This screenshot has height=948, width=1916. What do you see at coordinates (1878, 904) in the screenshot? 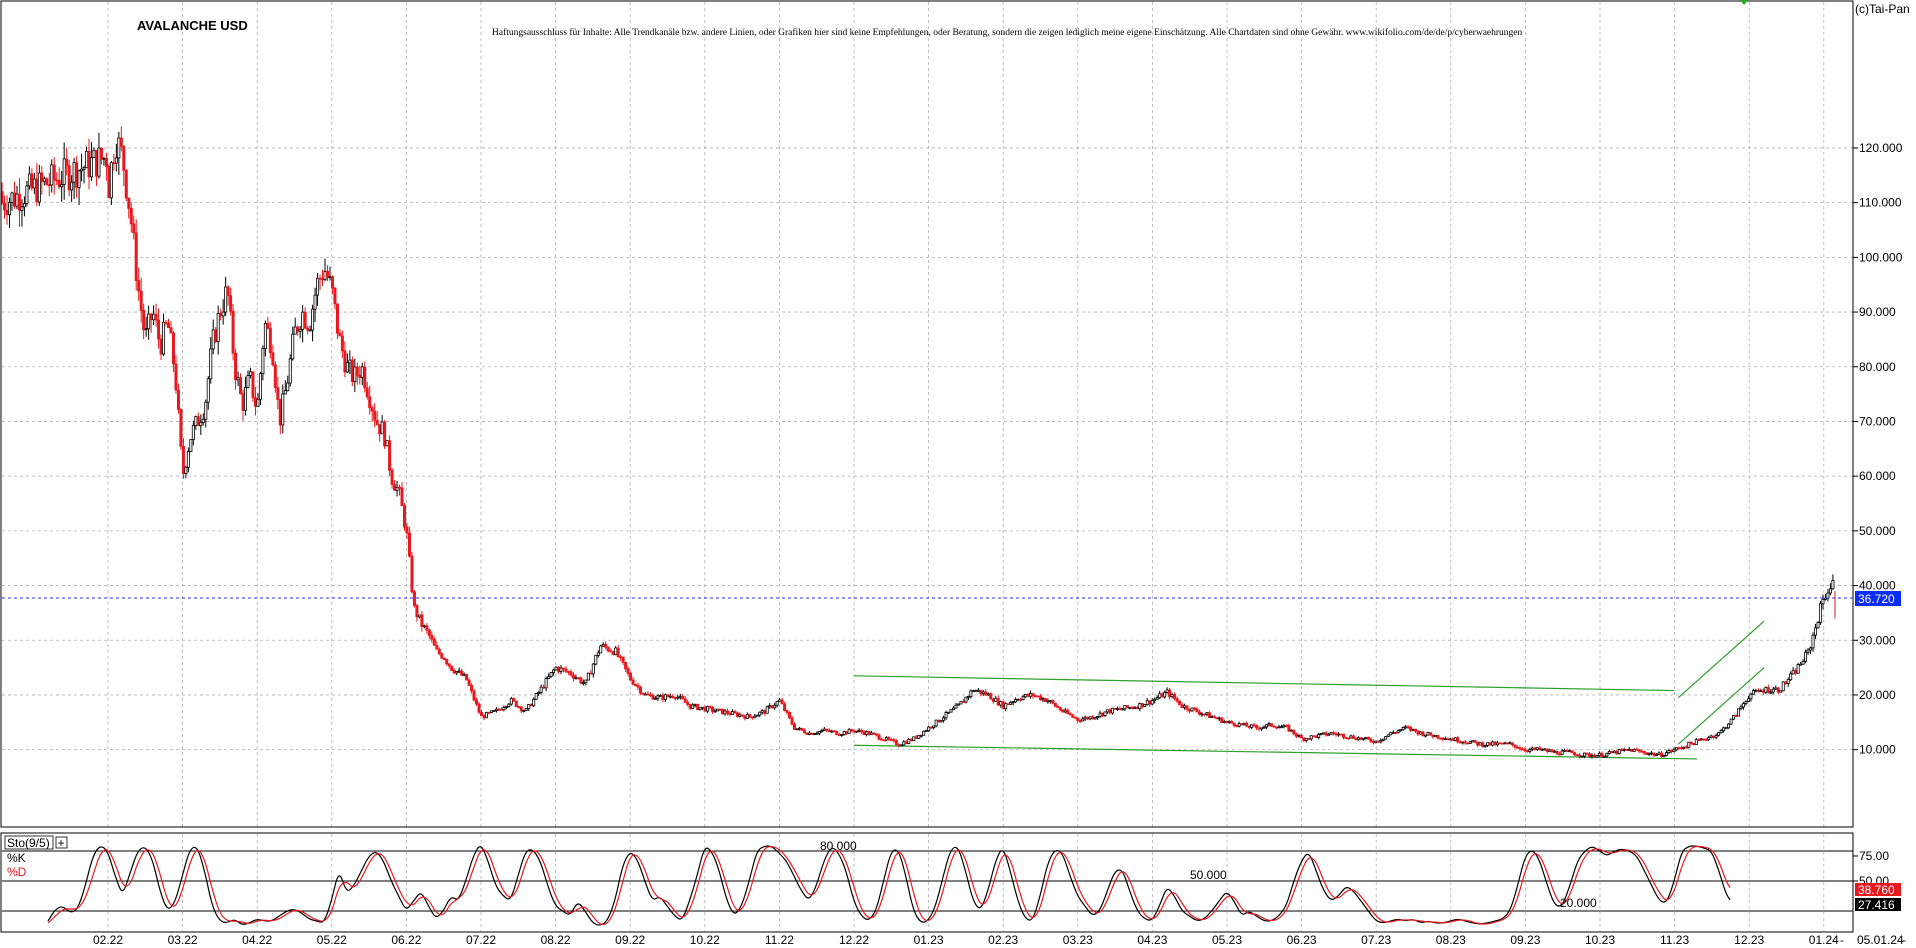
I see `k-value-badge` at bounding box center [1878, 904].